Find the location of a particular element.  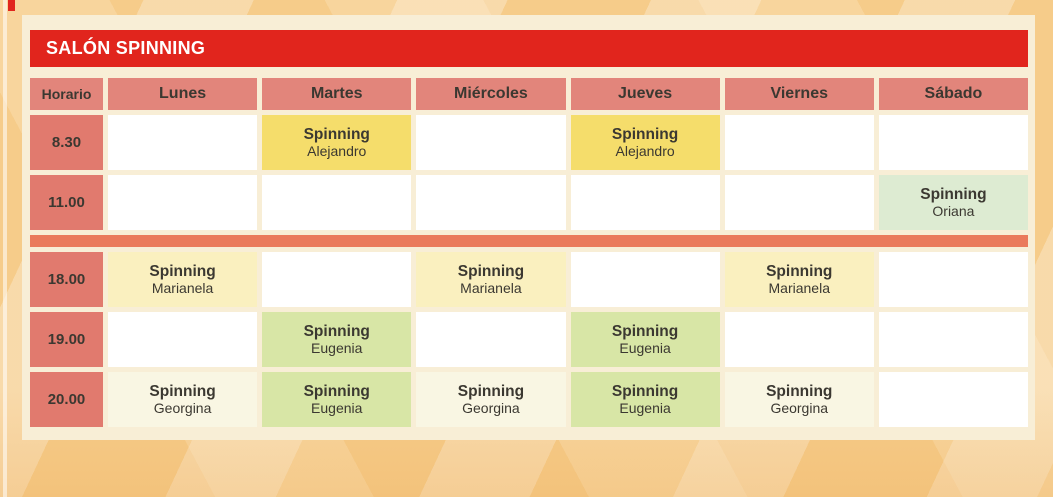

day-header-miércoles: Miércoles is located at coordinates (491, 94).